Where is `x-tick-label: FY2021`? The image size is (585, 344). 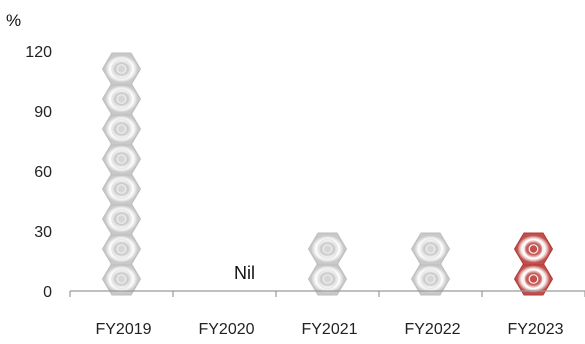 x-tick-label: FY2021 is located at coordinates (329, 329).